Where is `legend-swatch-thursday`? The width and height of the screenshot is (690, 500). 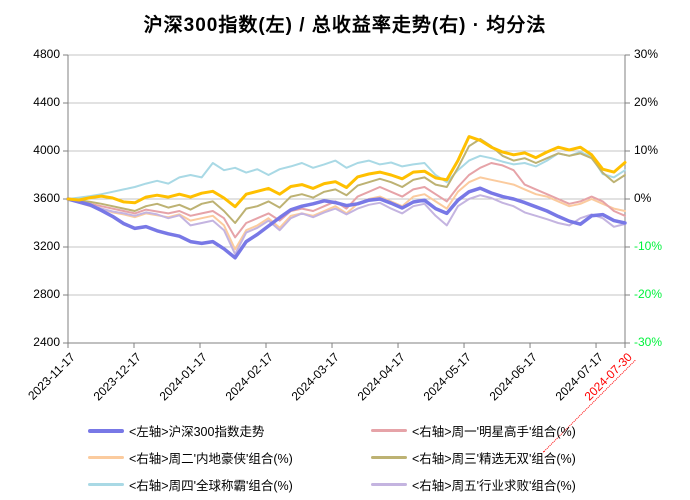
legend-swatch-thursday is located at coordinates (106, 484).